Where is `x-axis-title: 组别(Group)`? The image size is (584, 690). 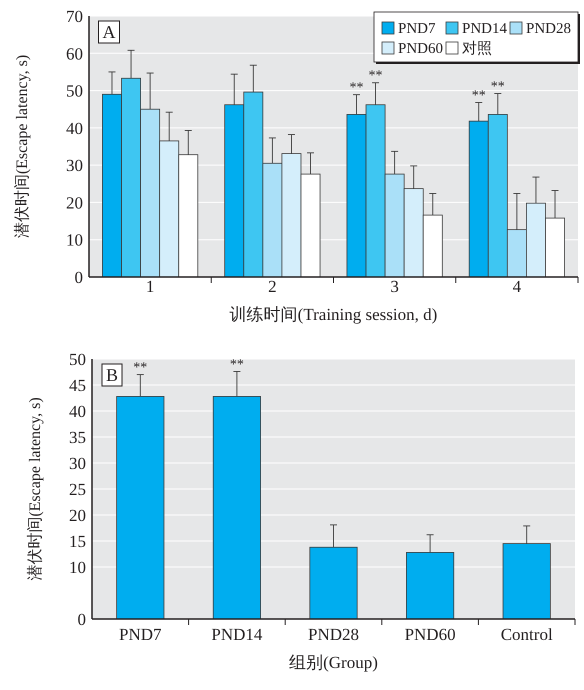
x-axis-title: 组别(Group) is located at coordinates (333, 662).